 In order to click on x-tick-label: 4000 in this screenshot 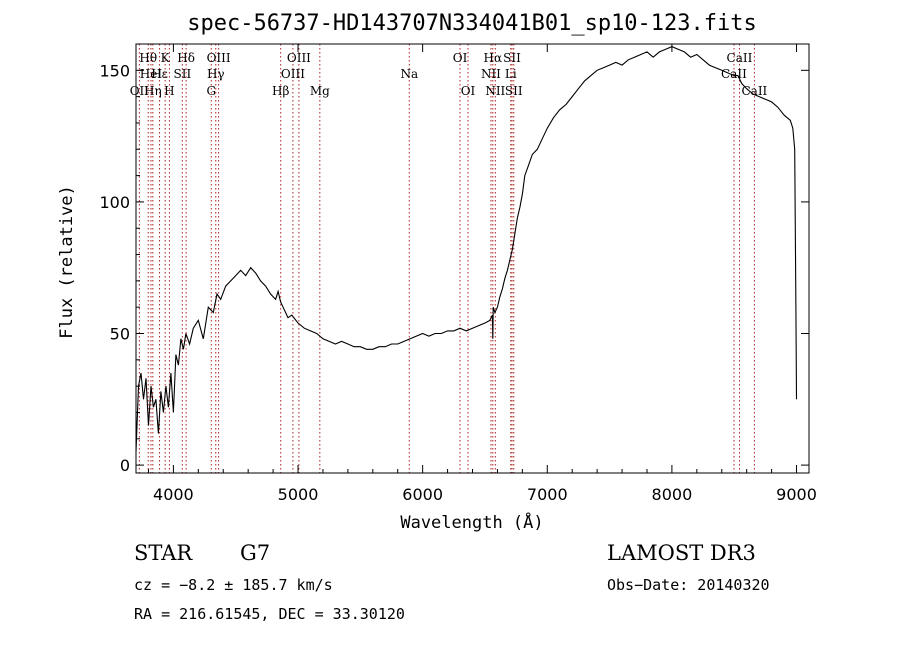, I will do `click(173, 494)`.